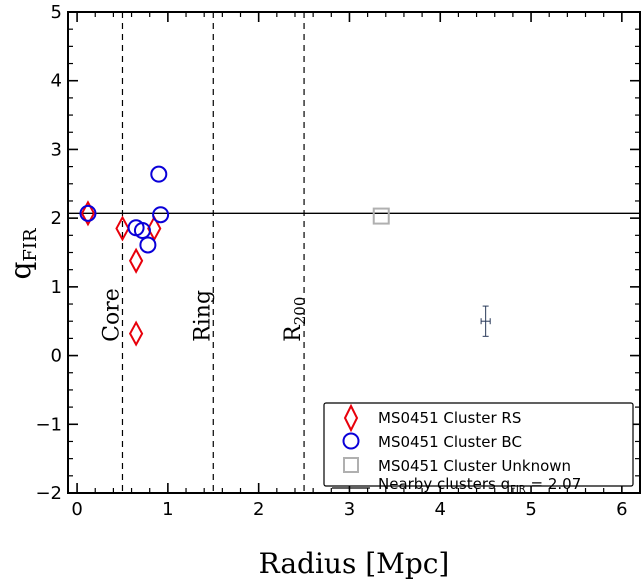  I want to click on y-tick-label-2: 0, so click(56, 356).